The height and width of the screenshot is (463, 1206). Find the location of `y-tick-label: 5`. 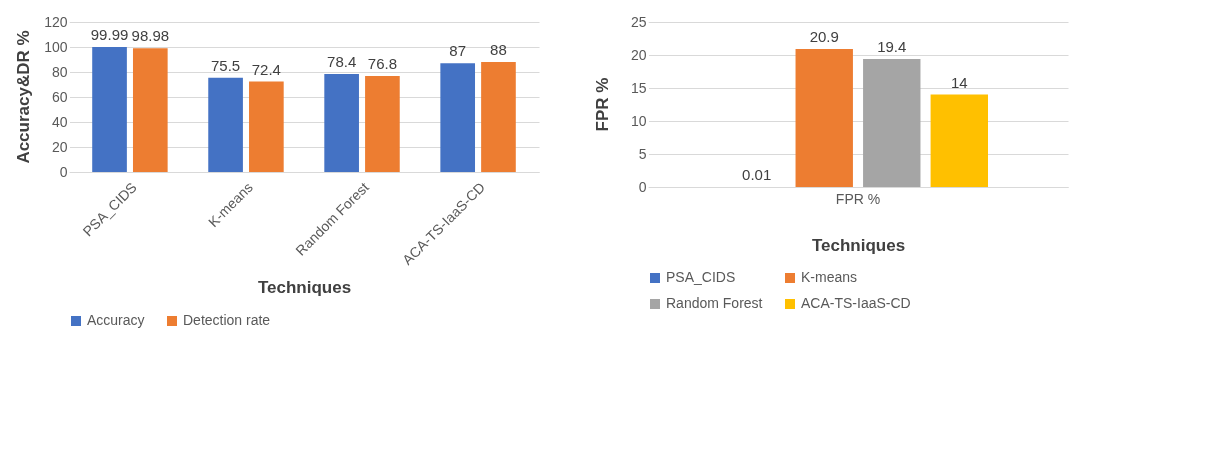

y-tick-label: 5 is located at coordinates (642, 153).